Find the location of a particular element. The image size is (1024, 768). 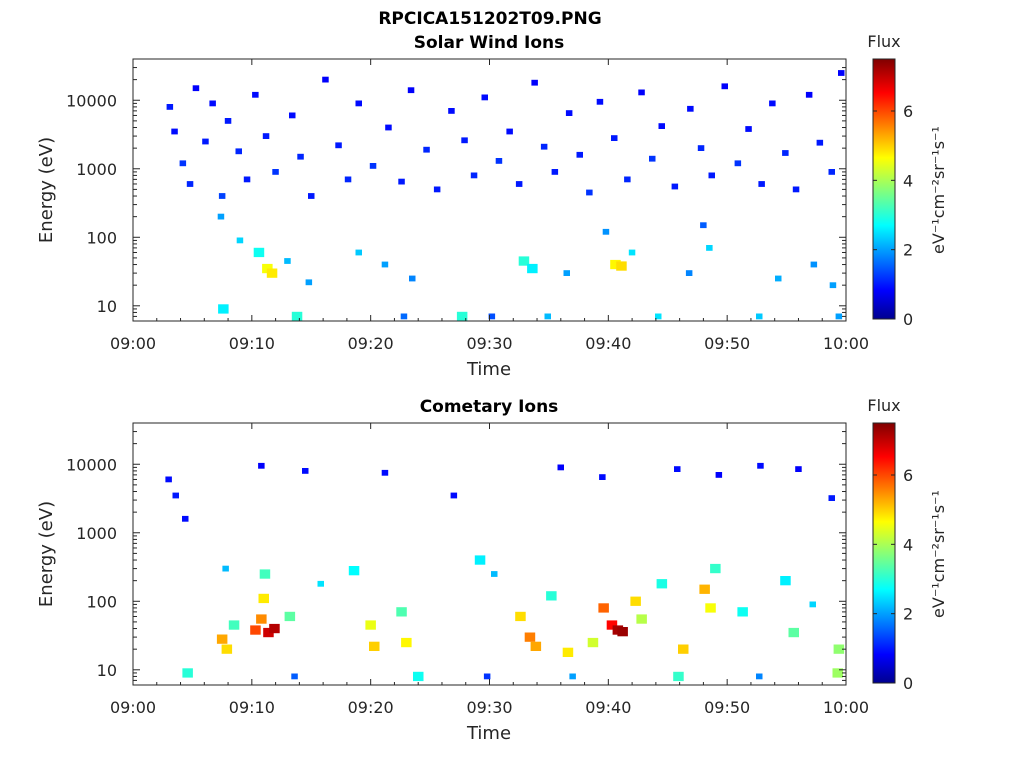

panel-title: Solar Wind Ions is located at coordinates (489, 43).